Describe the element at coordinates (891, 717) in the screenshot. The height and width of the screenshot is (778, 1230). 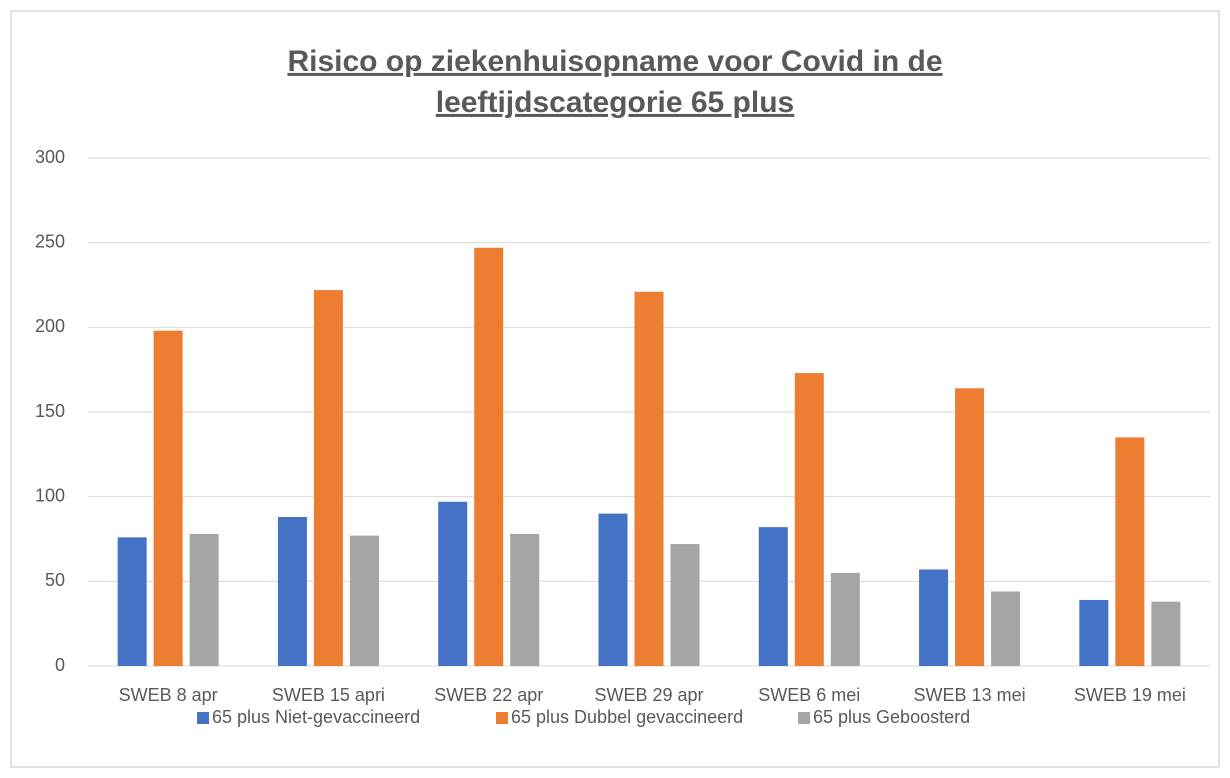
I see `legend-label: 65 plus Geboosterd` at that location.